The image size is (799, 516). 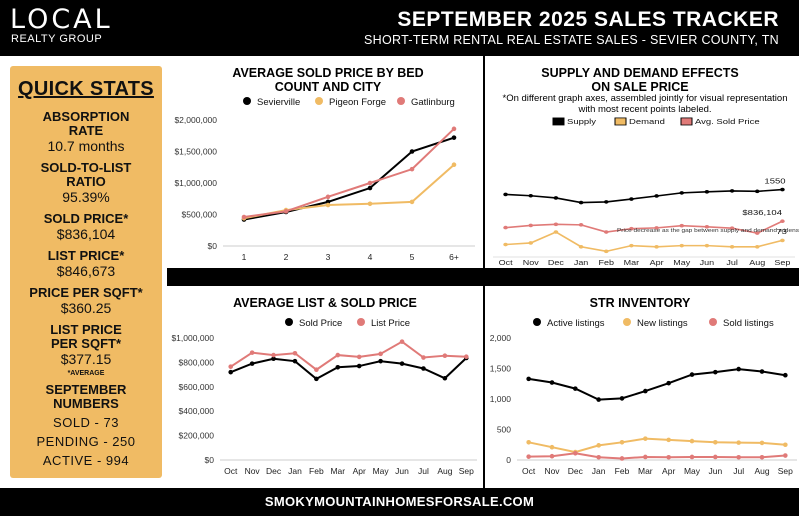 What do you see at coordinates (86, 146) in the screenshot?
I see `absorption-value: 10.7 months` at bounding box center [86, 146].